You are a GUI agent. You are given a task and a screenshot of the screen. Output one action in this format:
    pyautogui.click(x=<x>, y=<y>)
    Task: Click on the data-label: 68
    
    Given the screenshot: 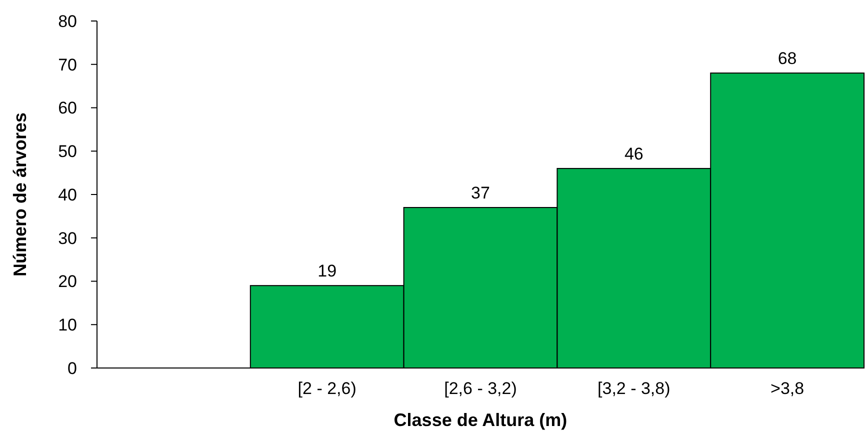 What is the action you would take?
    pyautogui.click(x=787, y=58)
    